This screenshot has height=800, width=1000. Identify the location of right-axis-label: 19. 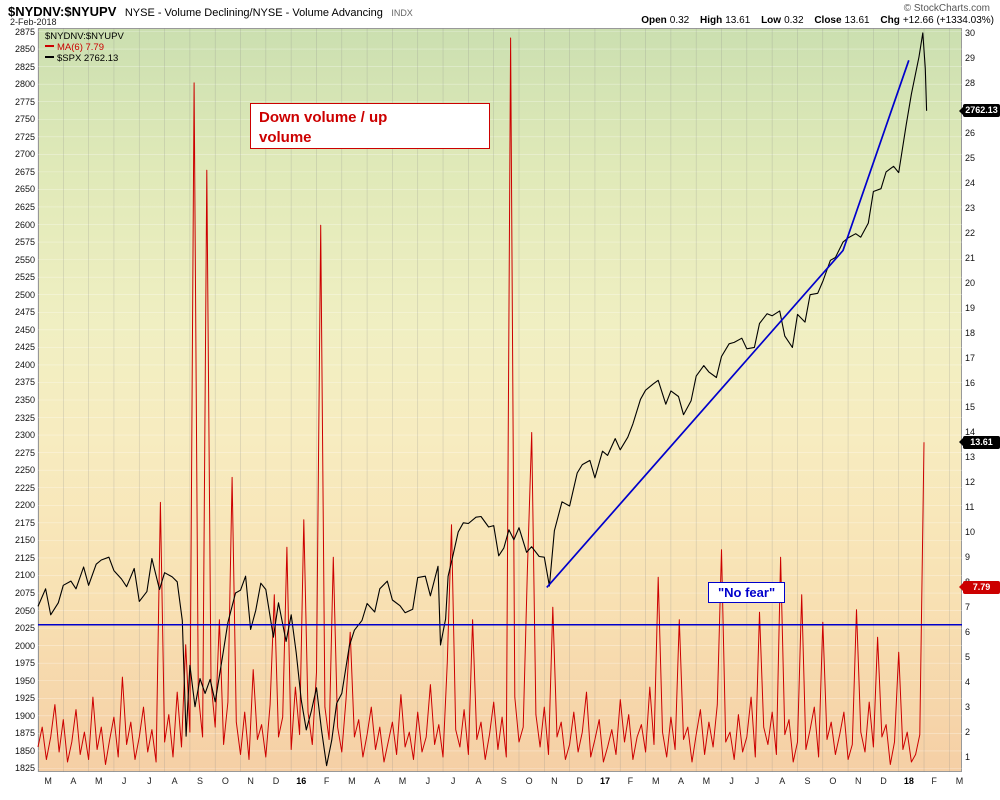
(970, 307).